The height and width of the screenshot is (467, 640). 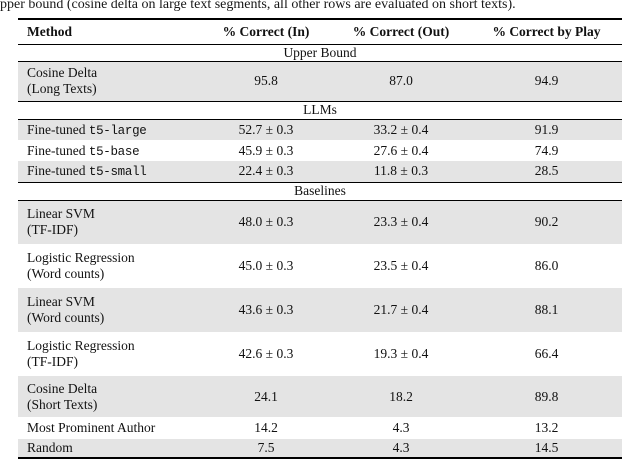 I want to click on cell-correct-in: 45.9 ± 0.3, so click(x=266, y=150).